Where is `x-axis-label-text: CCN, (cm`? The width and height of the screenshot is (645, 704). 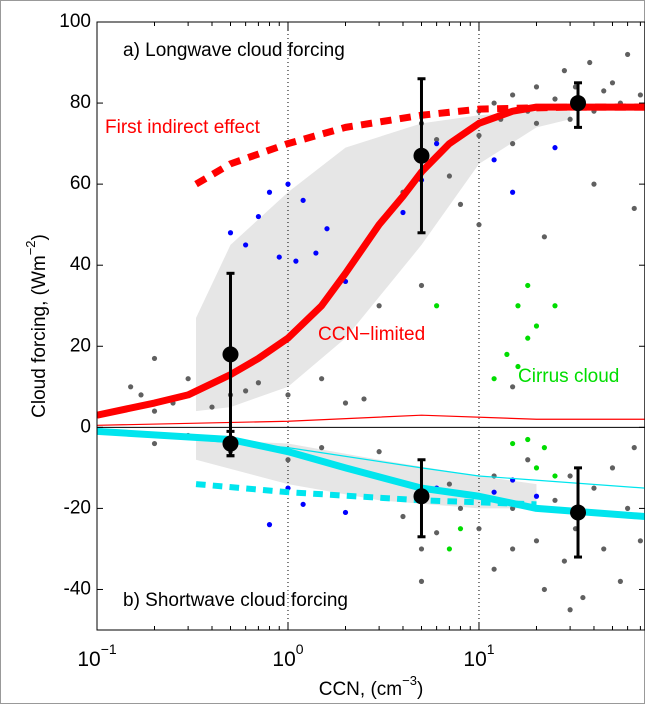
x-axis-label-text: CCN, (cm is located at coordinates (360, 689).